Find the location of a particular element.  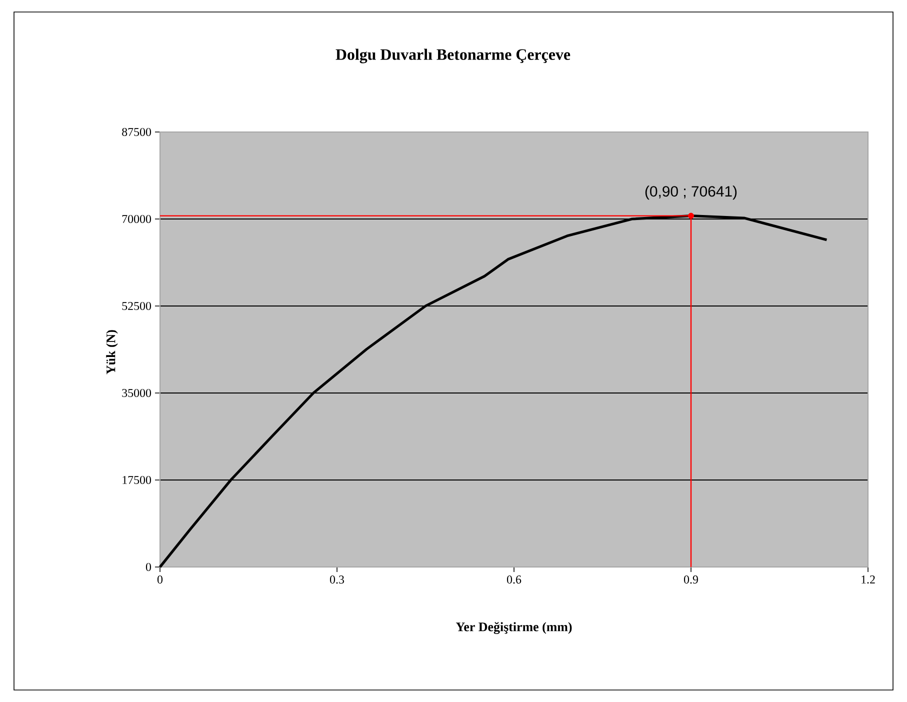

annotation: (0,90 ; 70641) is located at coordinates (691, 193).